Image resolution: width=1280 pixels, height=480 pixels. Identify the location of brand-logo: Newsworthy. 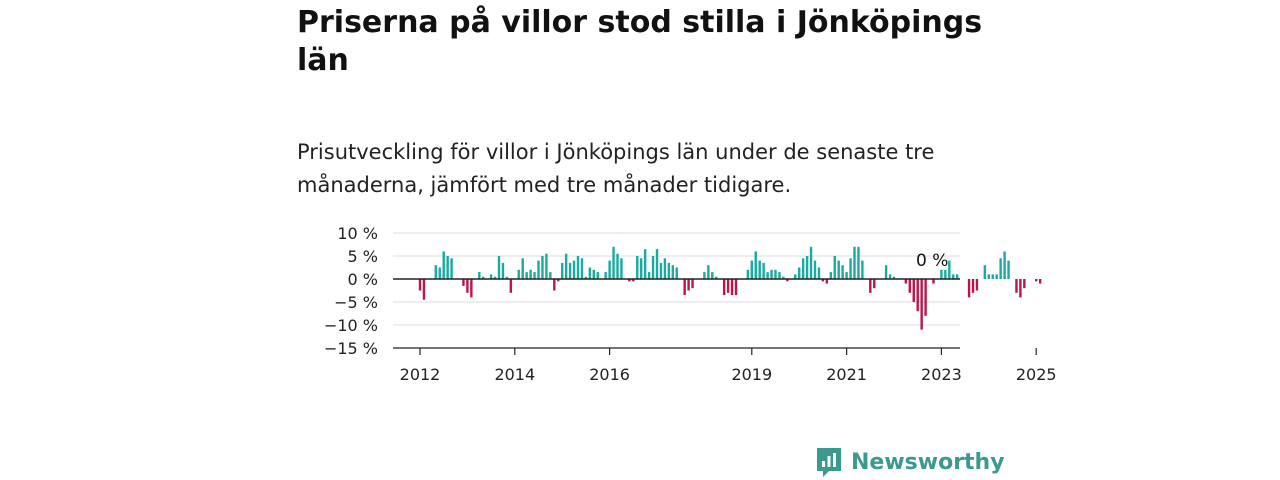
(910, 462).